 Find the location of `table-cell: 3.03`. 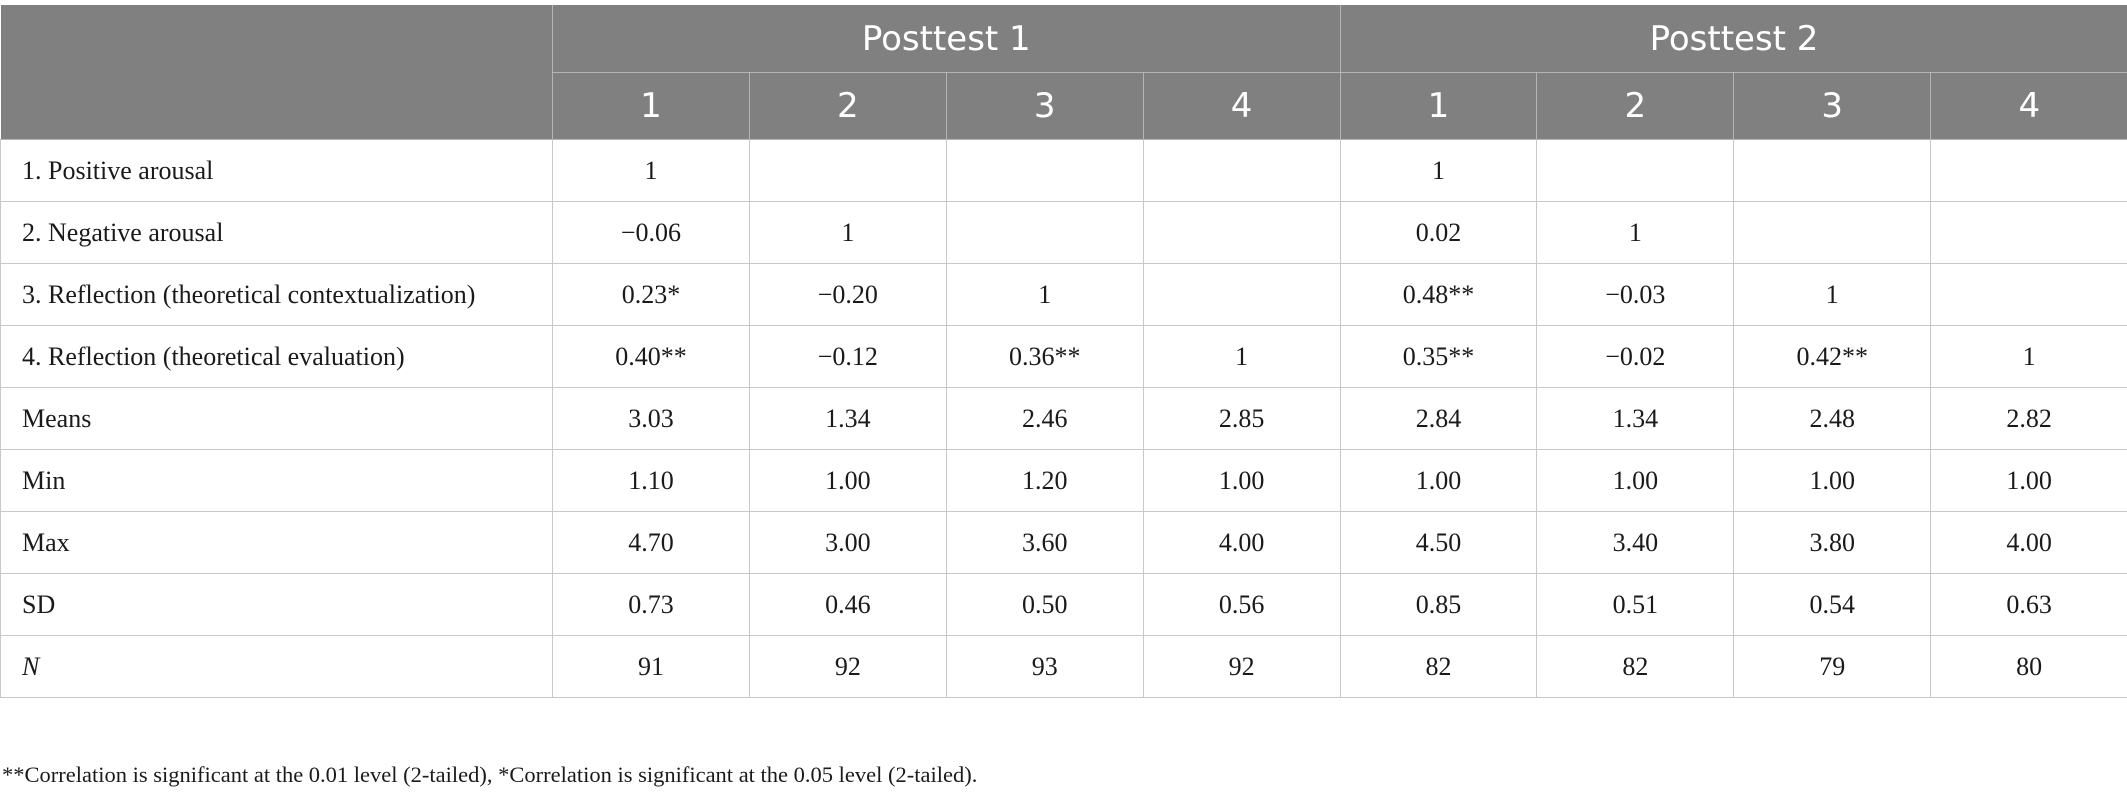

table-cell: 3.03 is located at coordinates (651, 418).